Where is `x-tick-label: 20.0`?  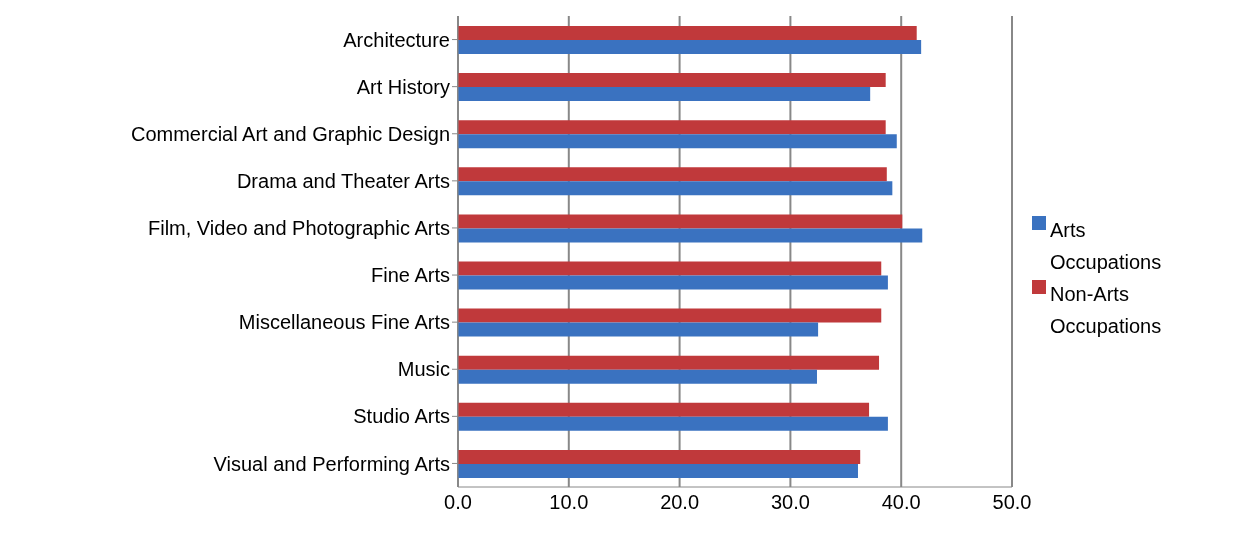
x-tick-label: 20.0 is located at coordinates (680, 502).